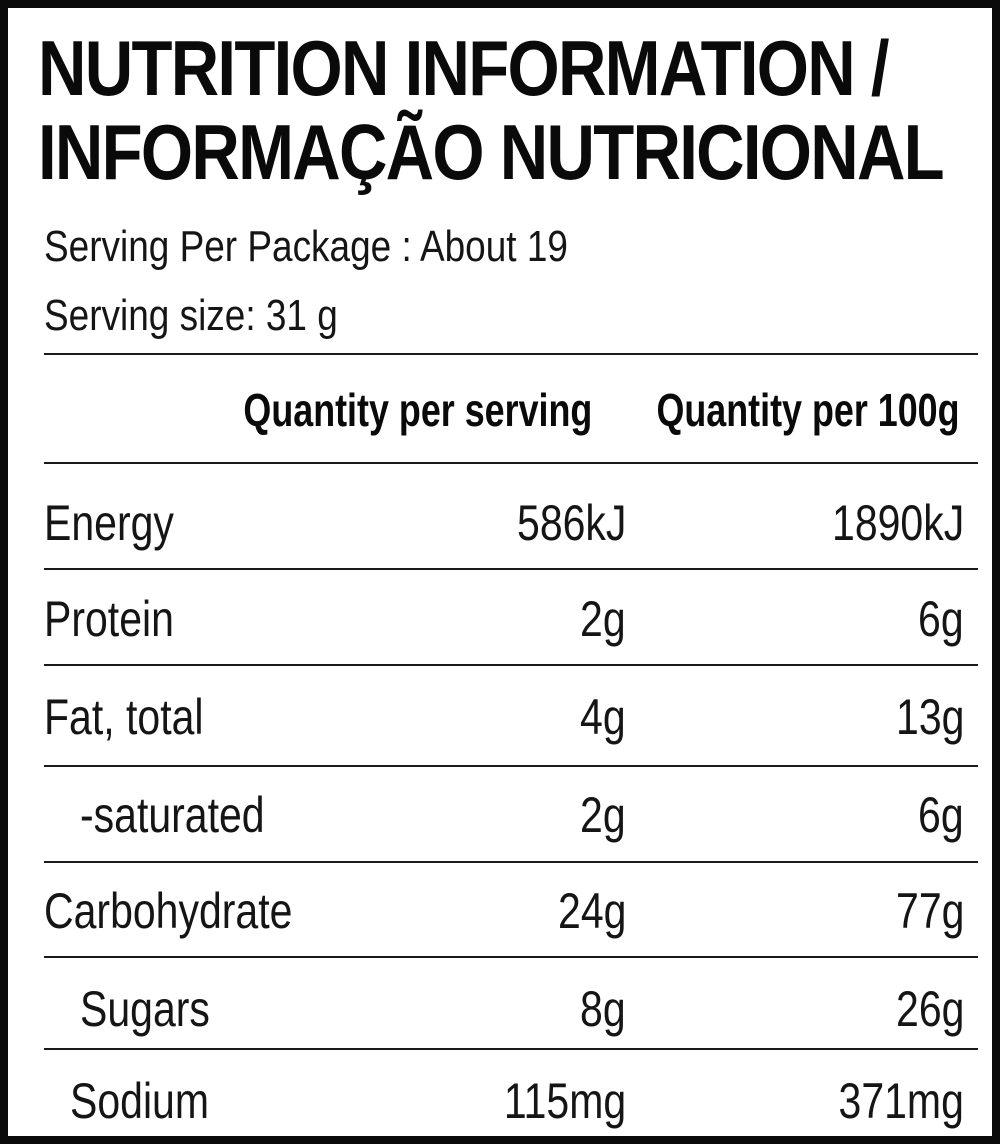 The image size is (1000, 1146). I want to click on table-row-sodium: Sodium 115mg 371mg, so click(504, 1101).